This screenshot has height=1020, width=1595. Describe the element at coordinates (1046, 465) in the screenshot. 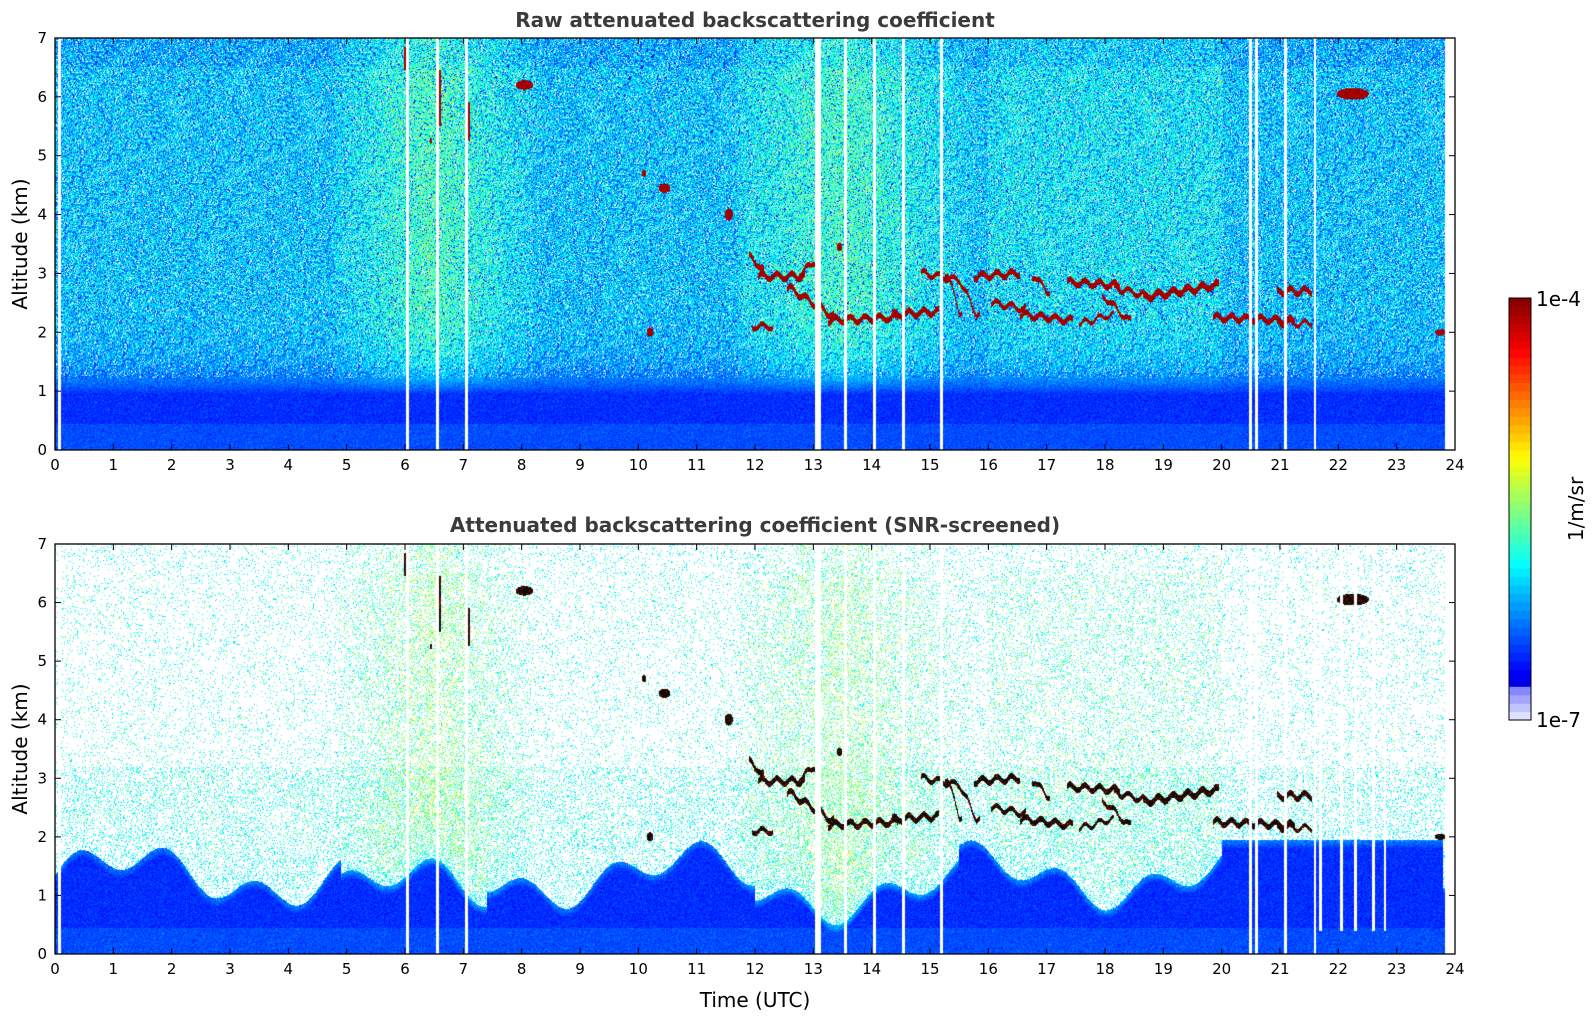

I see `x-tick-label: 17` at that location.